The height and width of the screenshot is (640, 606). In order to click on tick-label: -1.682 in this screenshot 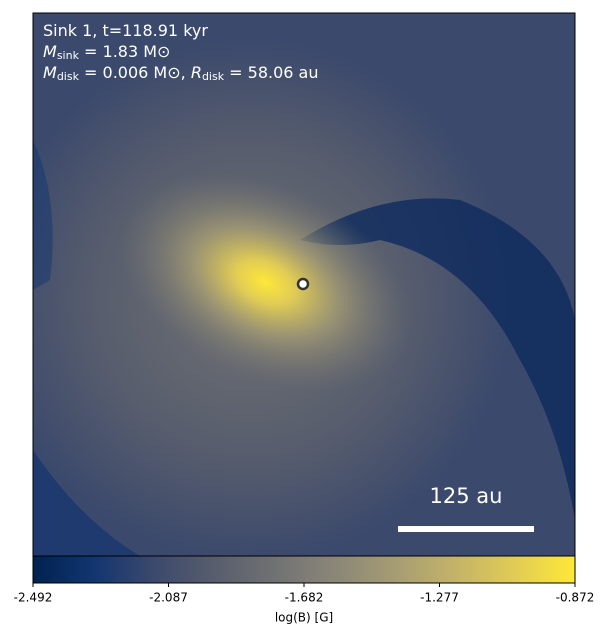, I will do `click(304, 598)`.